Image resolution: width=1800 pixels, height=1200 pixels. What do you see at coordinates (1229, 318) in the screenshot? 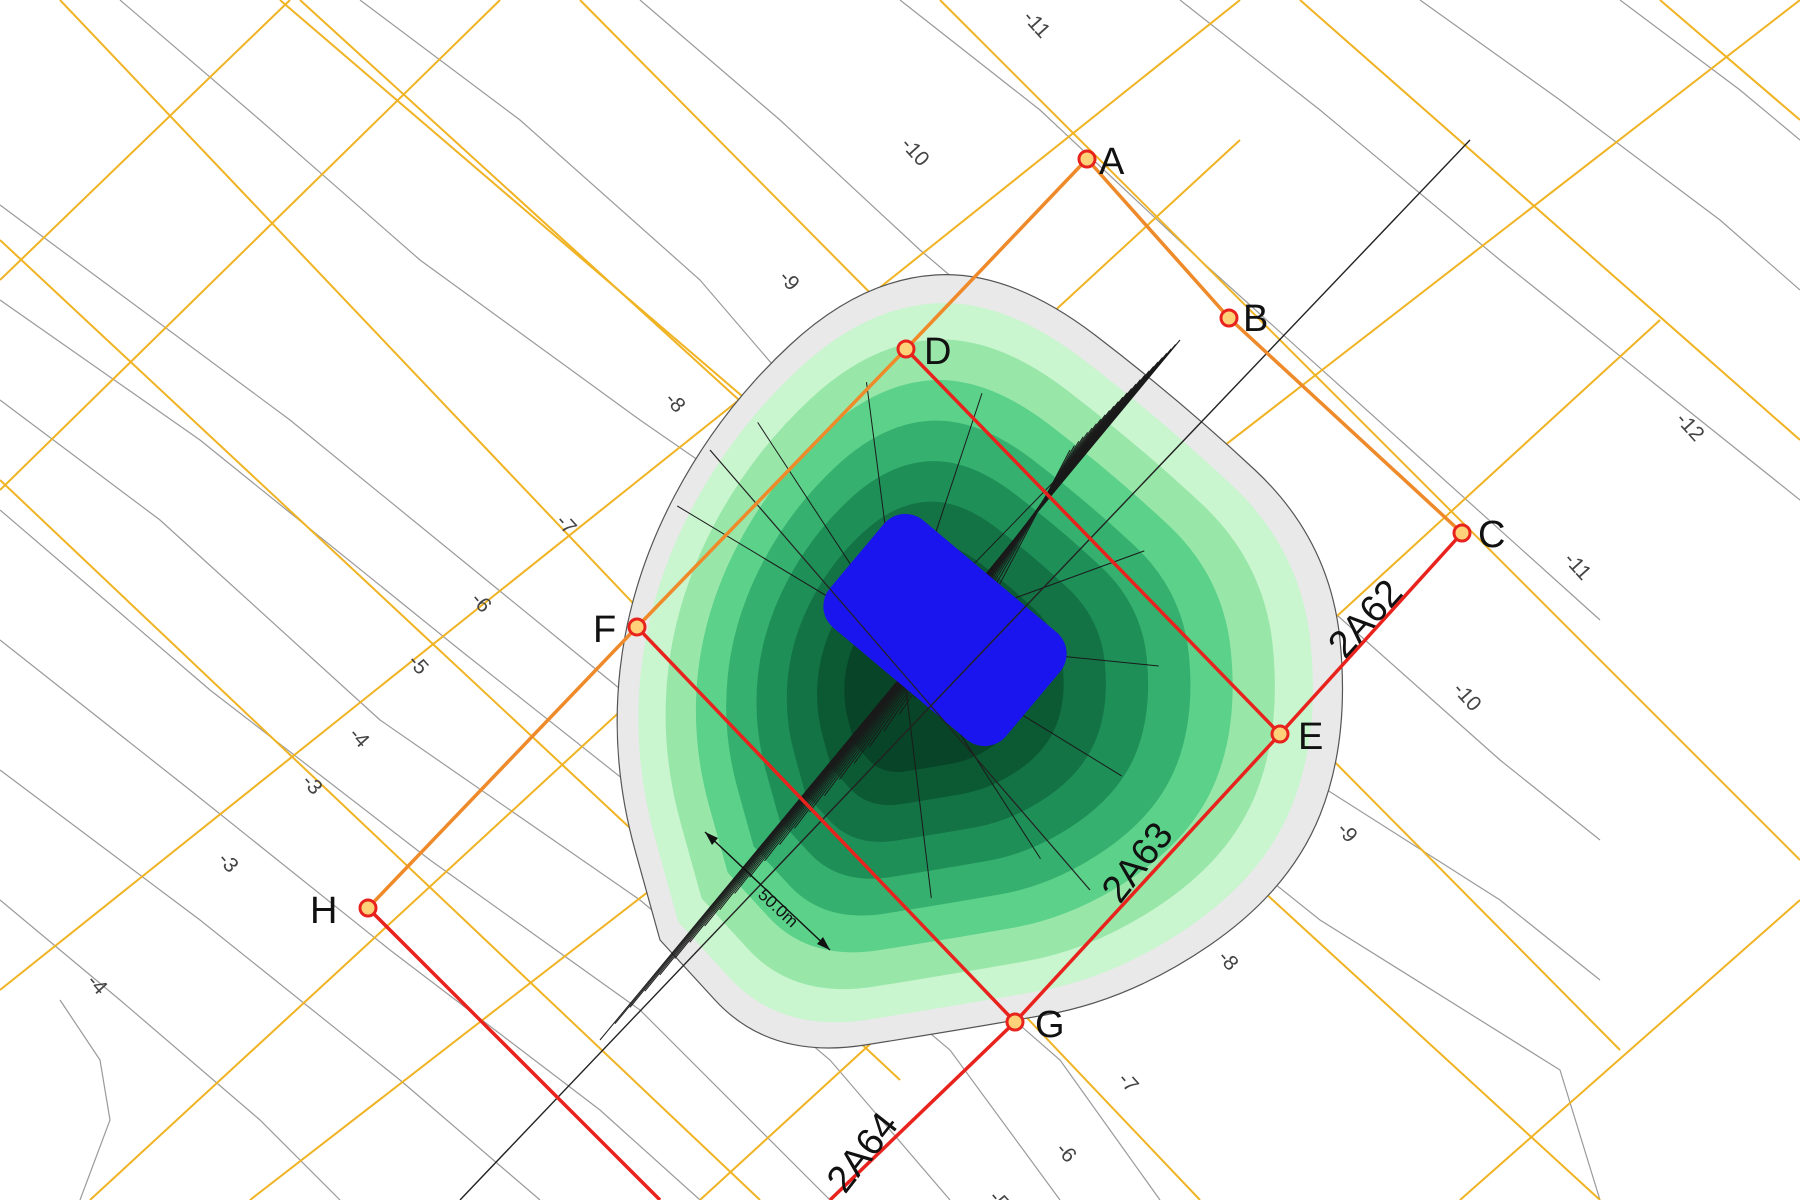
I see `point-b-marker` at bounding box center [1229, 318].